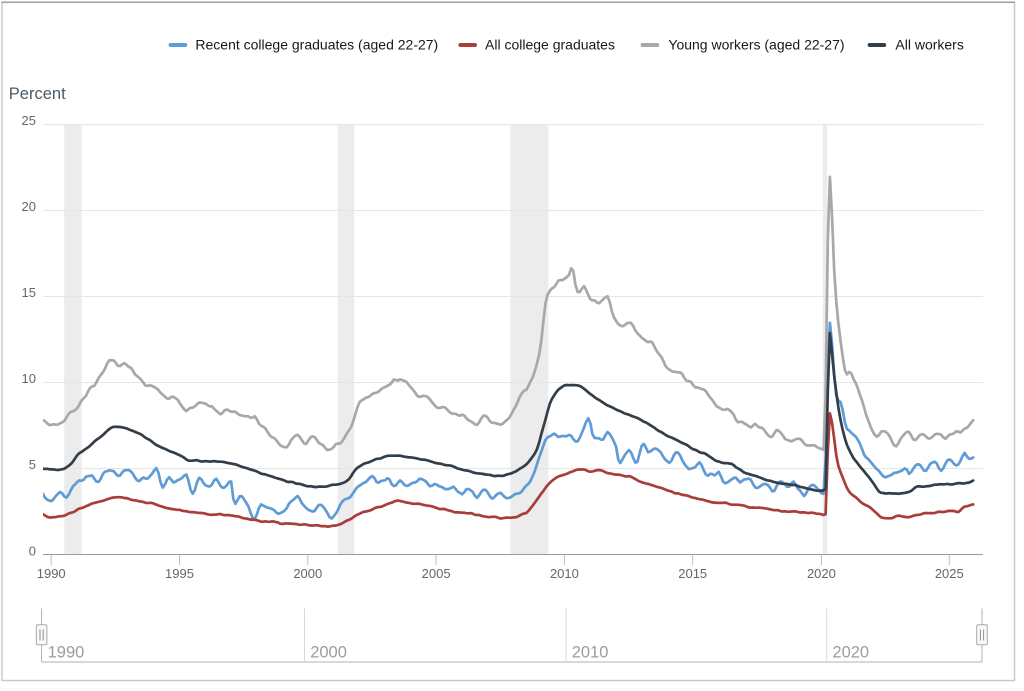 Image resolution: width=1024 pixels, height=691 pixels. I want to click on svg-text: 20, so click(29, 206).